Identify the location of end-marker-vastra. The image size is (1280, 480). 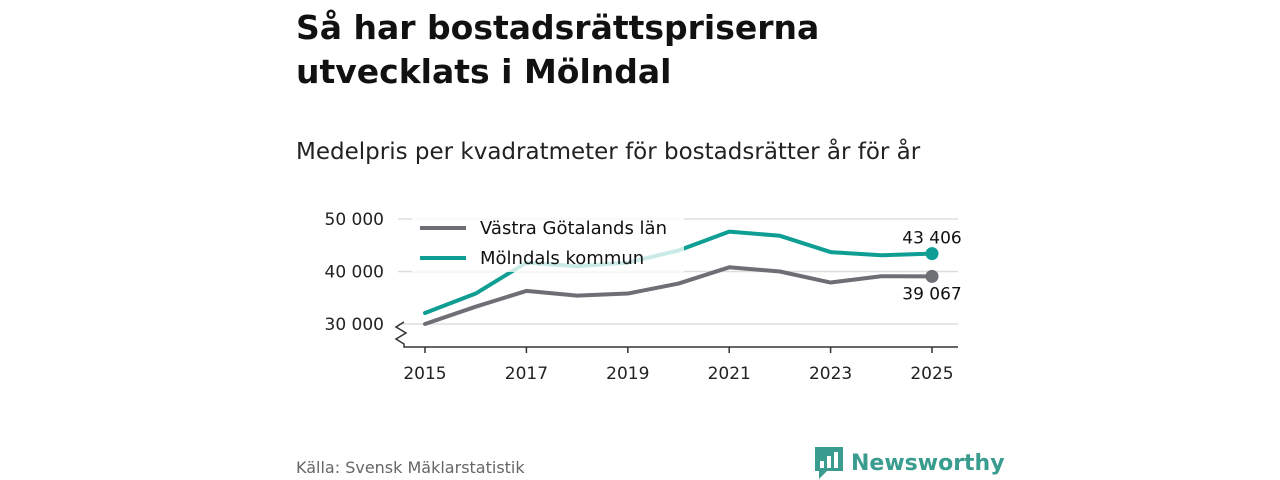
(932, 276).